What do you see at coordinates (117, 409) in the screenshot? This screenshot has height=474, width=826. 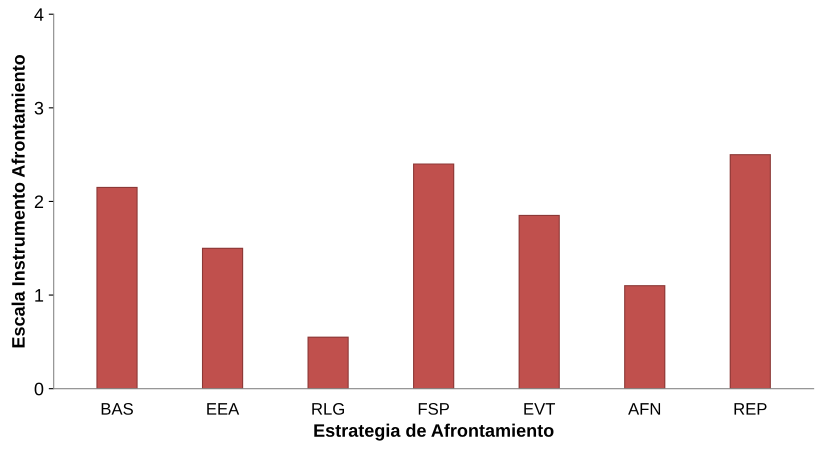 I see `x-tick-label: BAS` at bounding box center [117, 409].